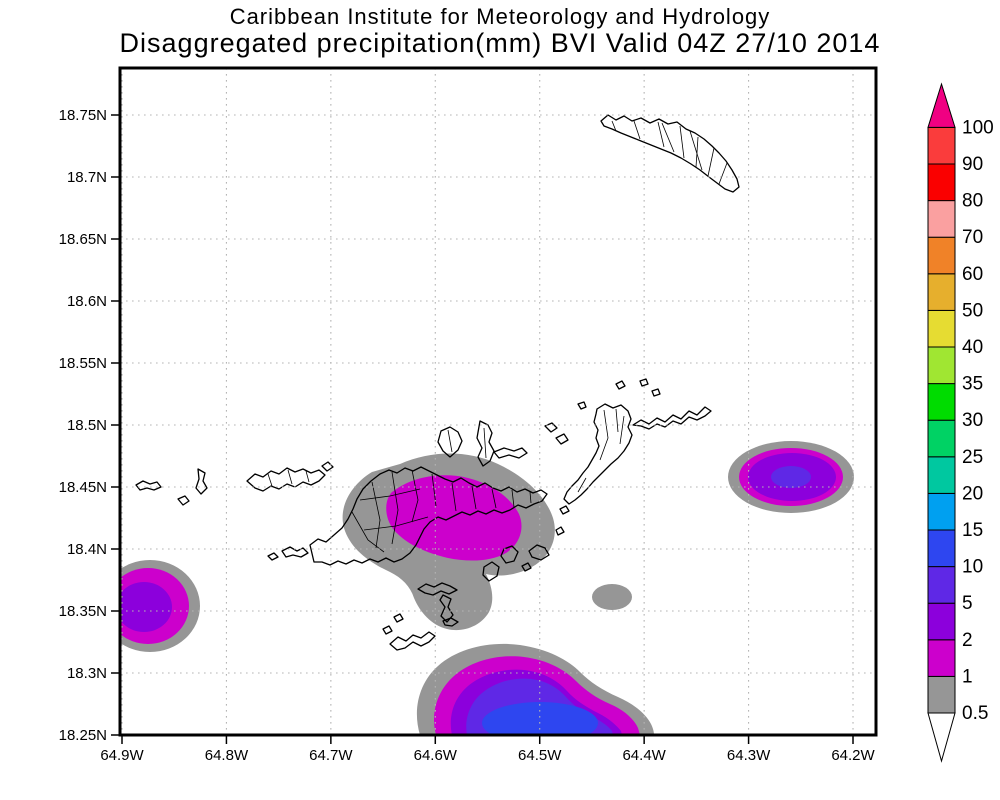 Image resolution: width=1000 pixels, height=800 pixels. Describe the element at coordinates (83, 611) in the screenshot. I see `y-tick-label: 18.35N` at that location.